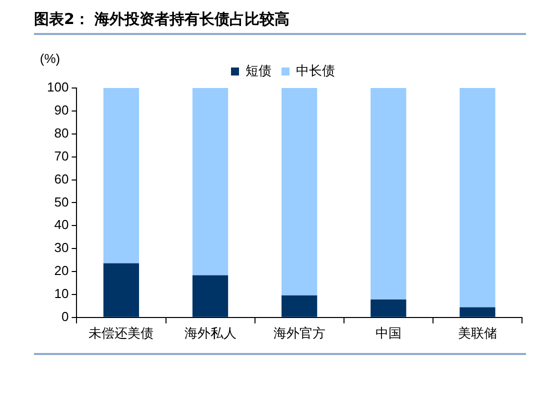 This screenshot has height=393, width=534. What do you see at coordinates (315, 71) in the screenshot?
I see `legend-label: 中长债` at bounding box center [315, 71].